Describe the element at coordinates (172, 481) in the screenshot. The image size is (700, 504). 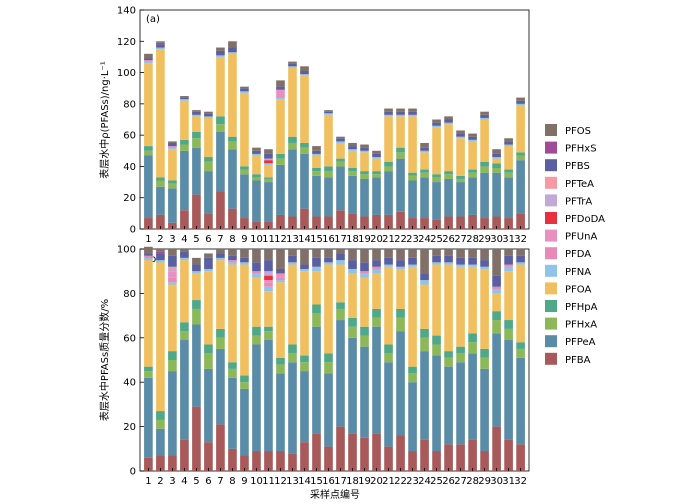
I see `x-tick-label: 3` at that location.